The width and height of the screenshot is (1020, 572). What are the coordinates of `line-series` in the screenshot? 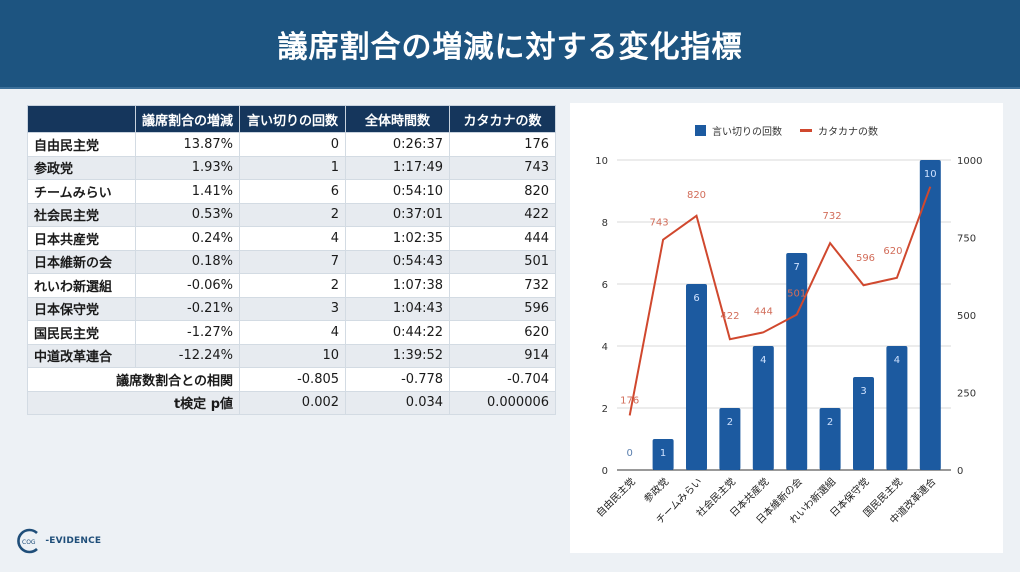 It's located at (780, 301).